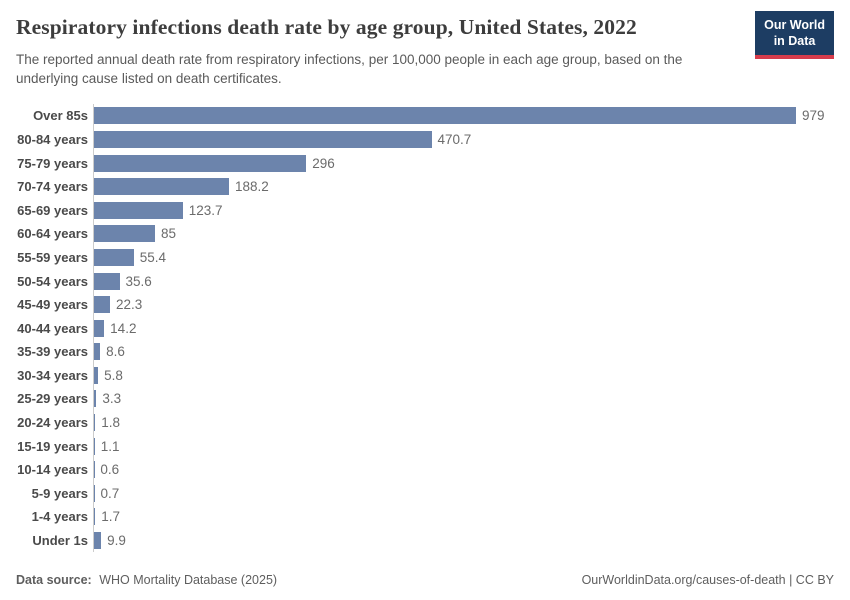 The image size is (850, 600). I want to click on value-label: 979, so click(813, 116).